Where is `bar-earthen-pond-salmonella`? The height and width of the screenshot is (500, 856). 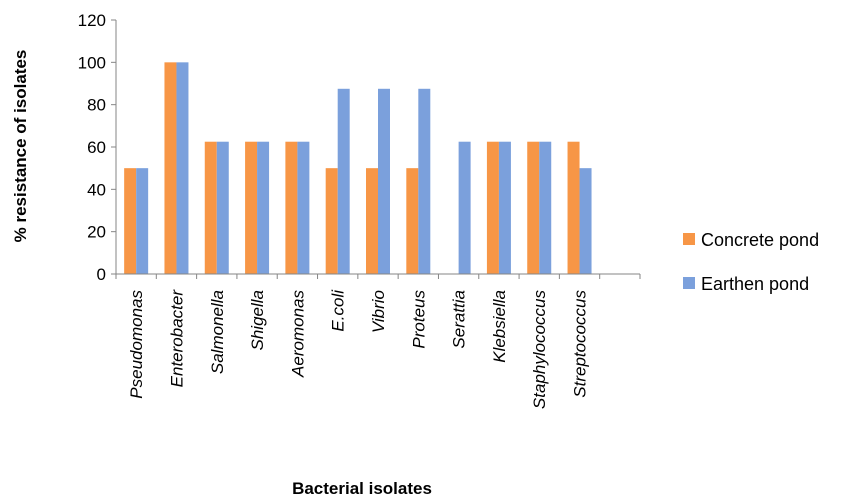 bar-earthen-pond-salmonella is located at coordinates (222, 207).